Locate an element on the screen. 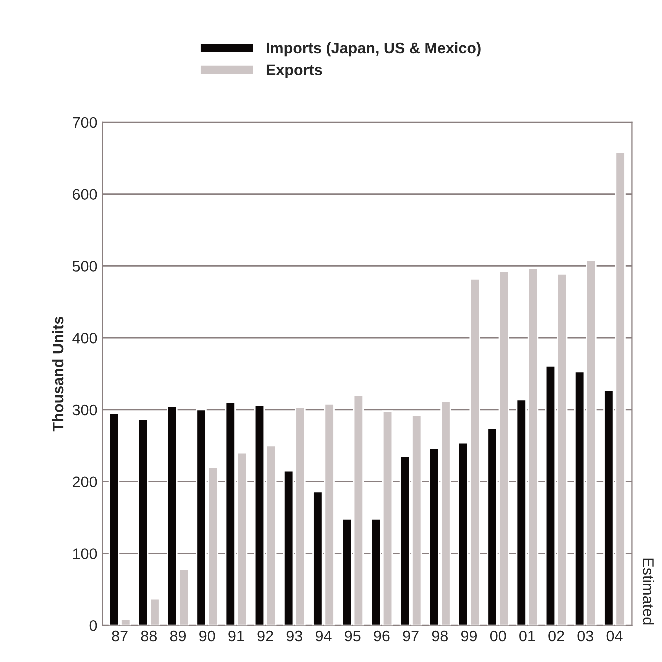 Image resolution: width=662 pixels, height=662 pixels. x-tick-label: 96 is located at coordinates (382, 636).